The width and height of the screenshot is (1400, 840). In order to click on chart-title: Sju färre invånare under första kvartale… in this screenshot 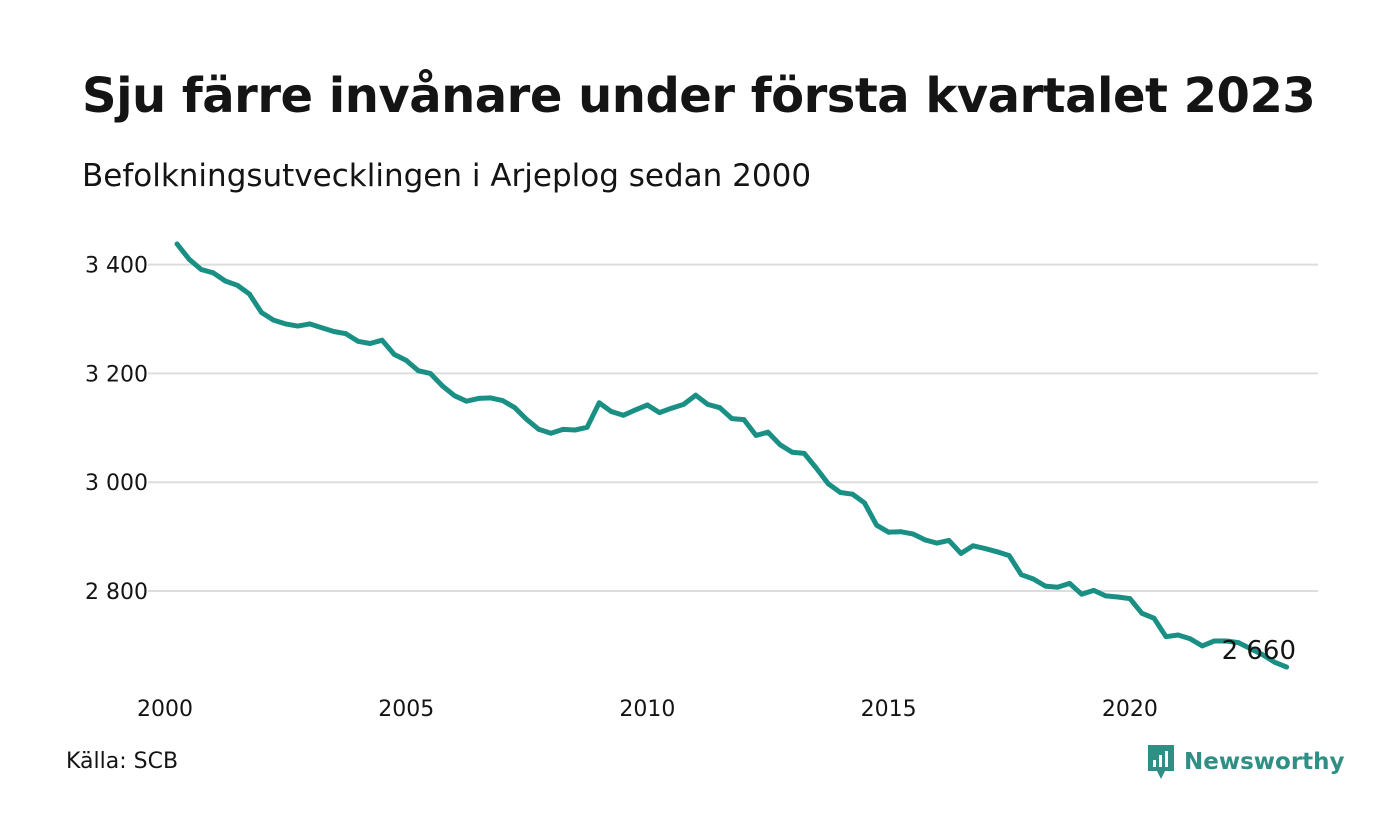, I will do `click(699, 96)`.